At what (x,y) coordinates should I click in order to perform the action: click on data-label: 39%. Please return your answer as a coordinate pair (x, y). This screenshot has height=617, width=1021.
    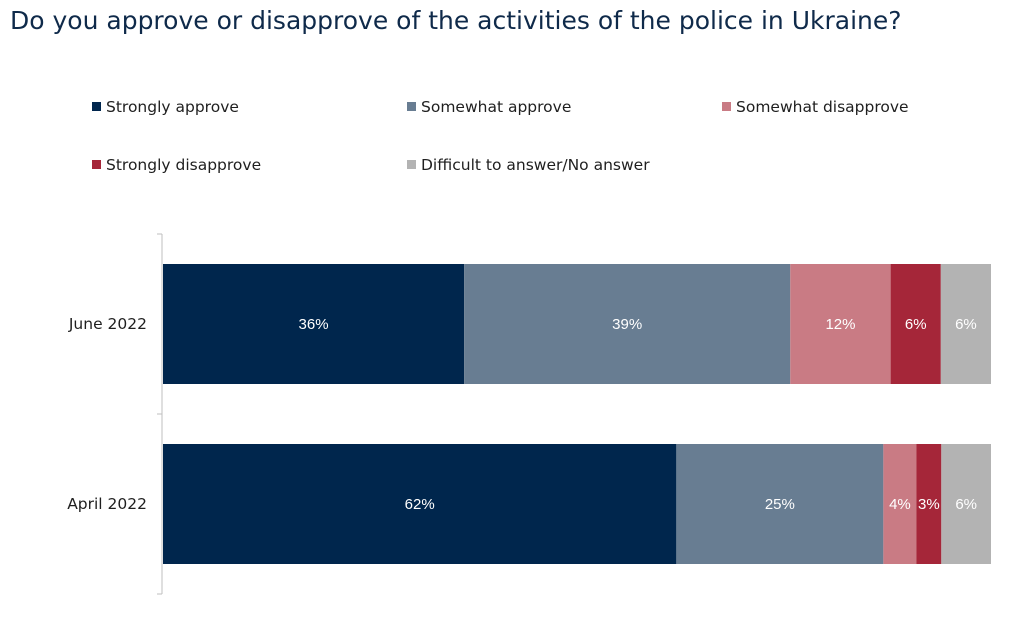
    Looking at the image, I should click on (627, 324).